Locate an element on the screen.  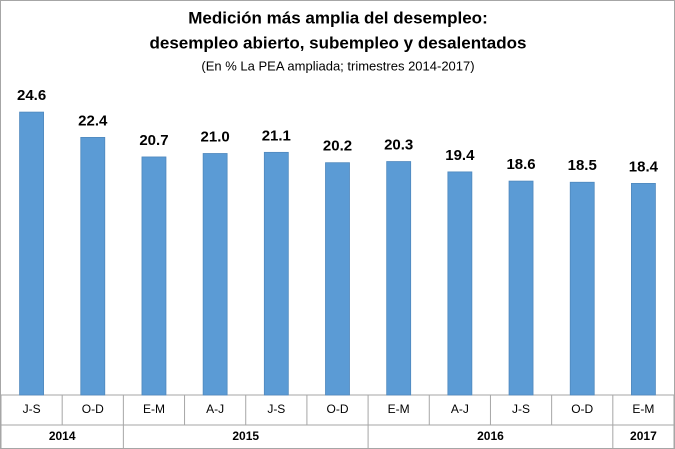
group-label: 2015 is located at coordinates (245, 436).